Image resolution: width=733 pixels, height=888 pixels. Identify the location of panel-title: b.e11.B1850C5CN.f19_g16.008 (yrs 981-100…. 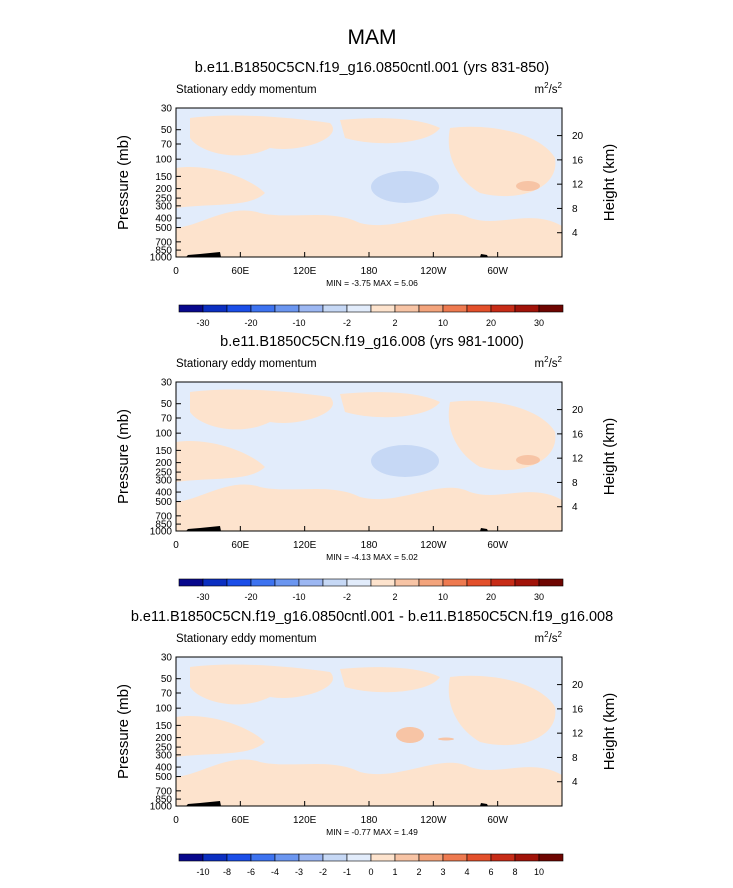
(372, 342).